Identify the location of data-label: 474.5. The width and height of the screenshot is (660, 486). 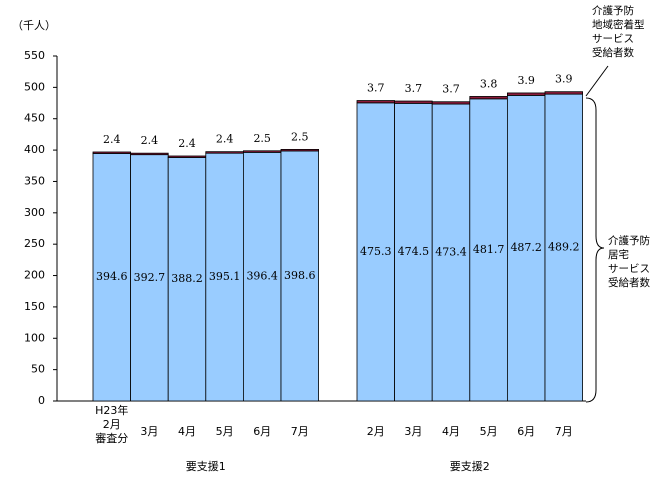
(414, 251).